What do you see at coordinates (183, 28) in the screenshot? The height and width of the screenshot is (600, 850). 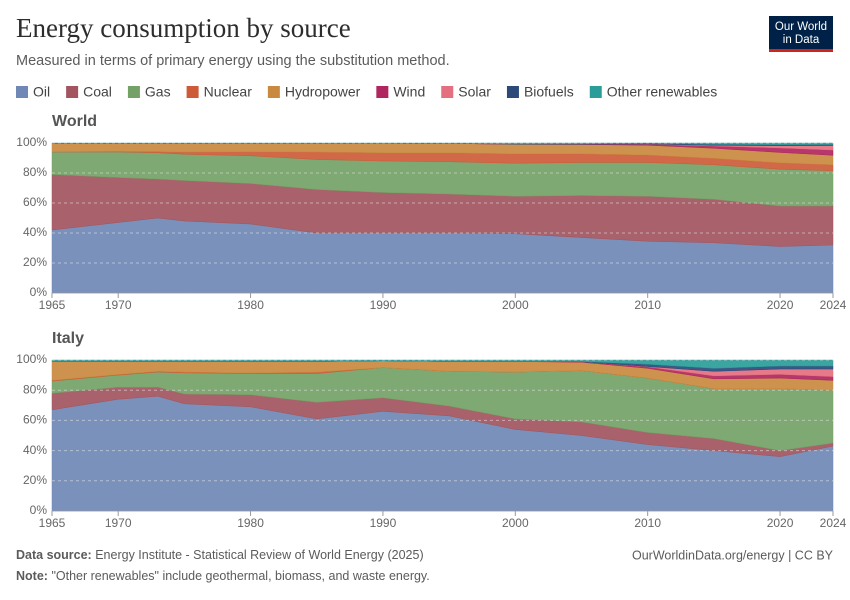 I see `chart-title: Energy consumption by source` at bounding box center [183, 28].